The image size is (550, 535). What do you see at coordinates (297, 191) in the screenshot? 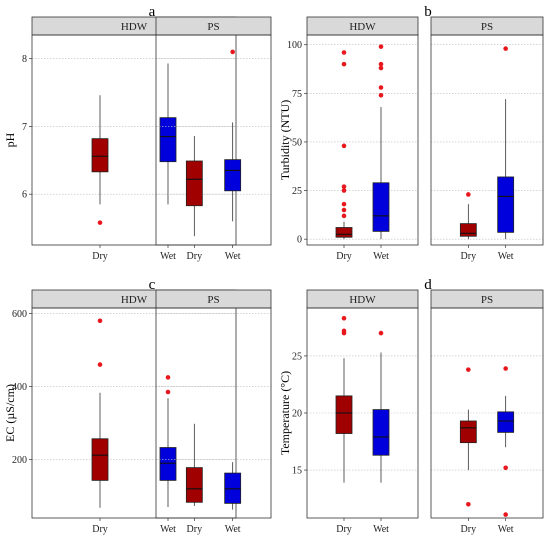
I see `y-tick-label: 25` at bounding box center [297, 191].